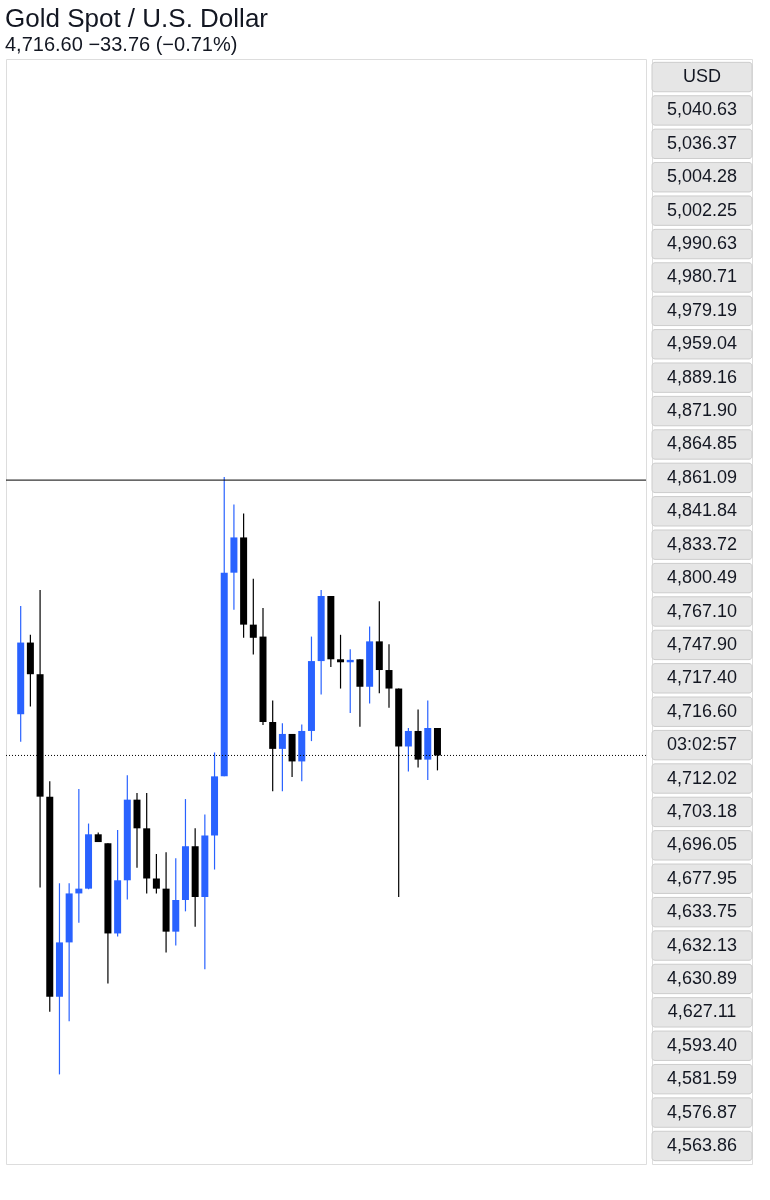  Describe the element at coordinates (702, 142) in the screenshot. I see `text: 5,036.37` at that location.